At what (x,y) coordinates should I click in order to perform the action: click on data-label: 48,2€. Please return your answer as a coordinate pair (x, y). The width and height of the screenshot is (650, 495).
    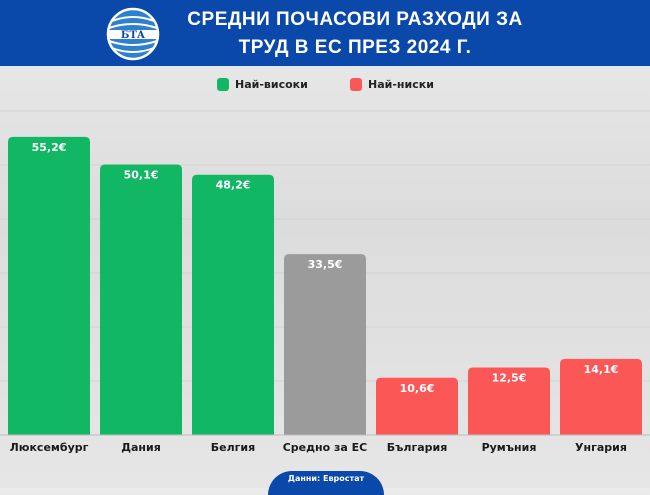
    Looking at the image, I should click on (233, 185).